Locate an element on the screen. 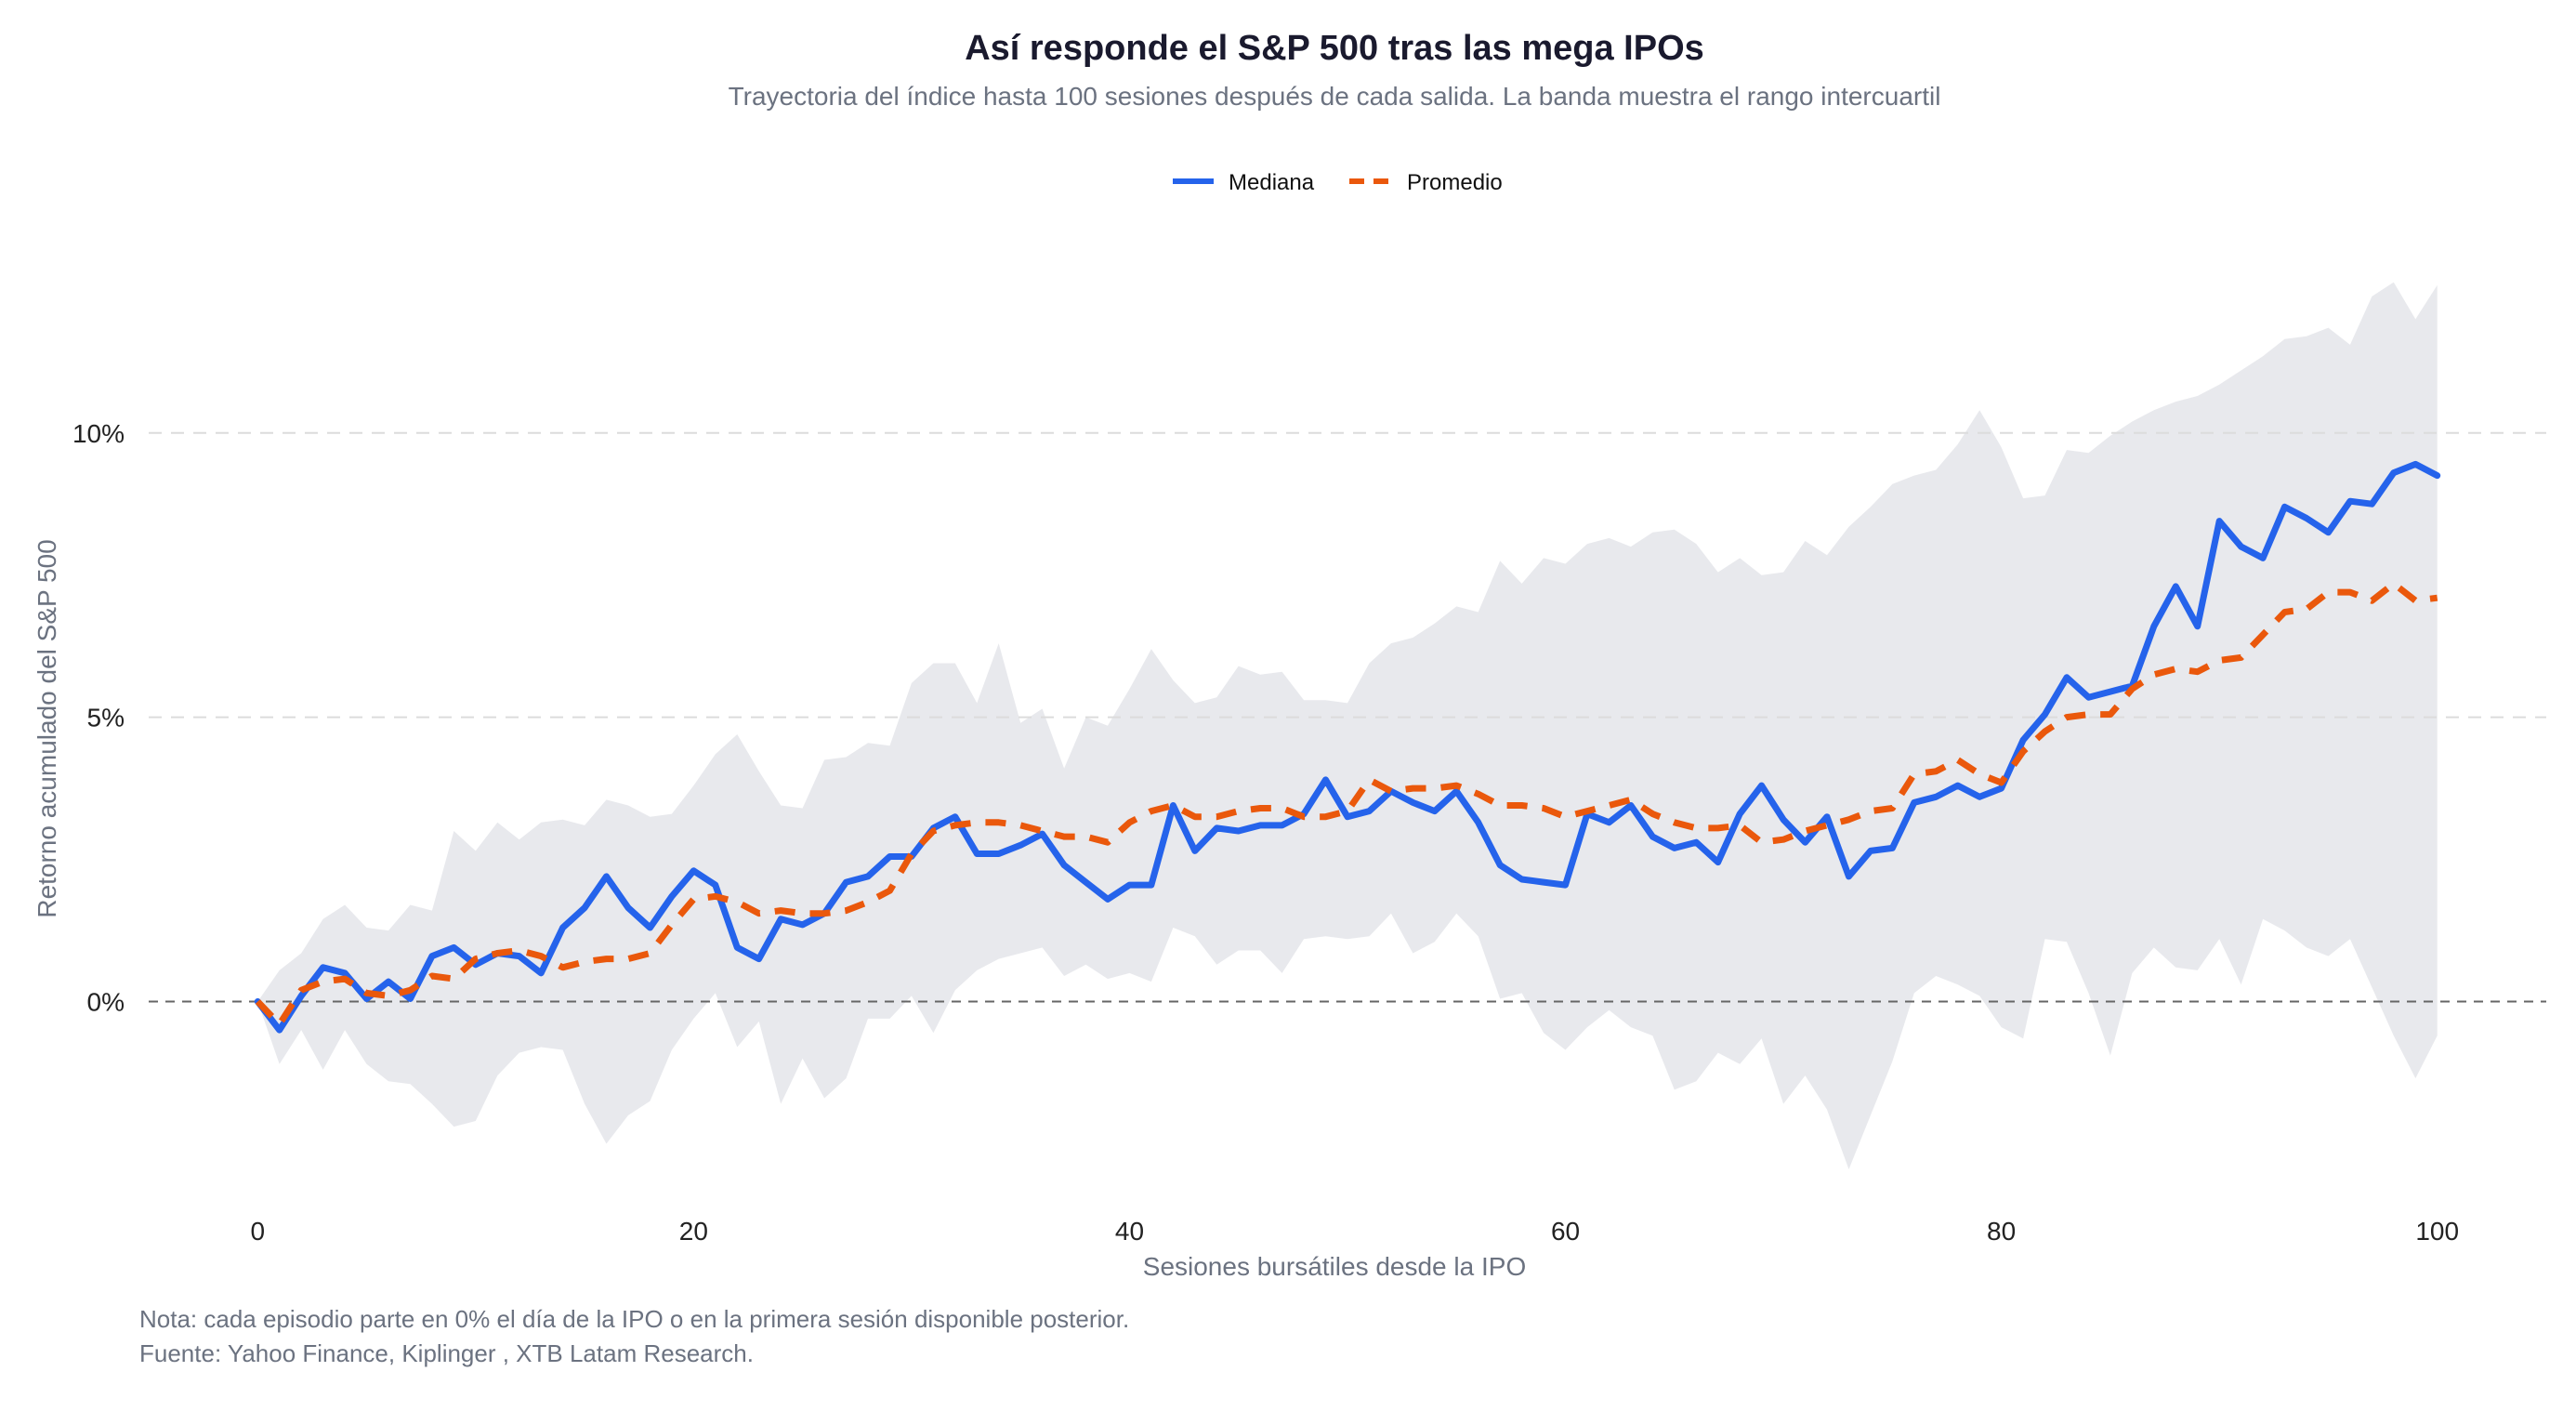 This screenshot has height=1411, width=2576. x-axis-label: Sesiones bursátiles desde la IPO is located at coordinates (1334, 1266).